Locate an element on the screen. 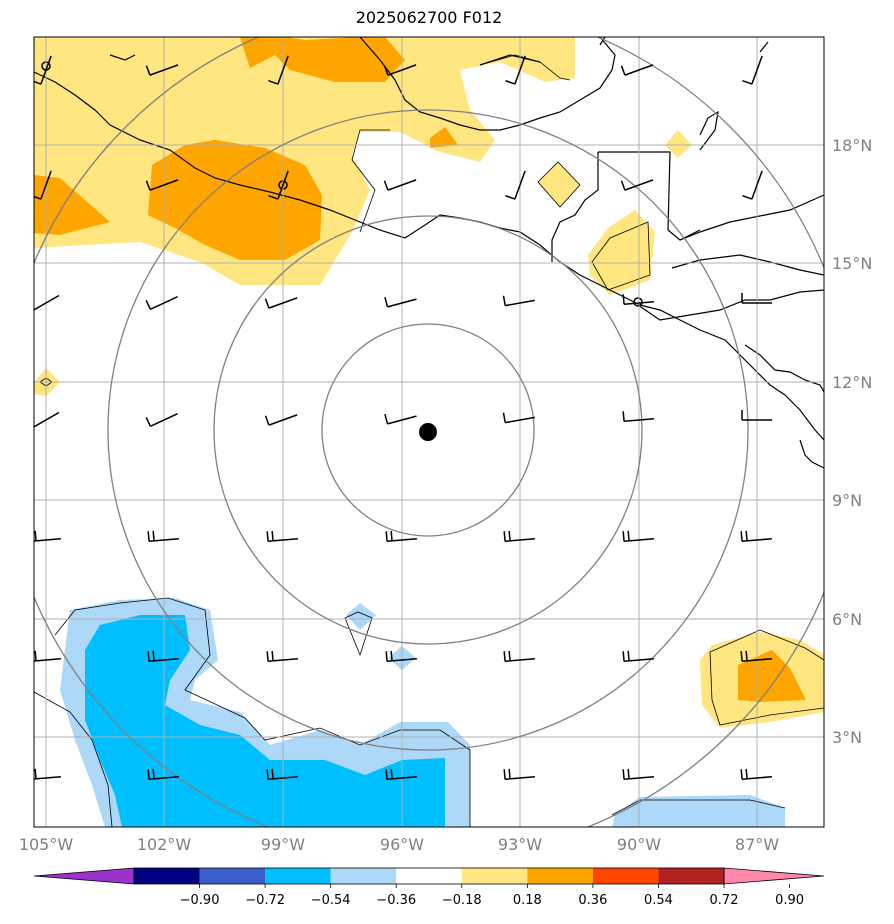 This screenshot has height=924, width=894. lat-label: 3°N is located at coordinates (847, 737).